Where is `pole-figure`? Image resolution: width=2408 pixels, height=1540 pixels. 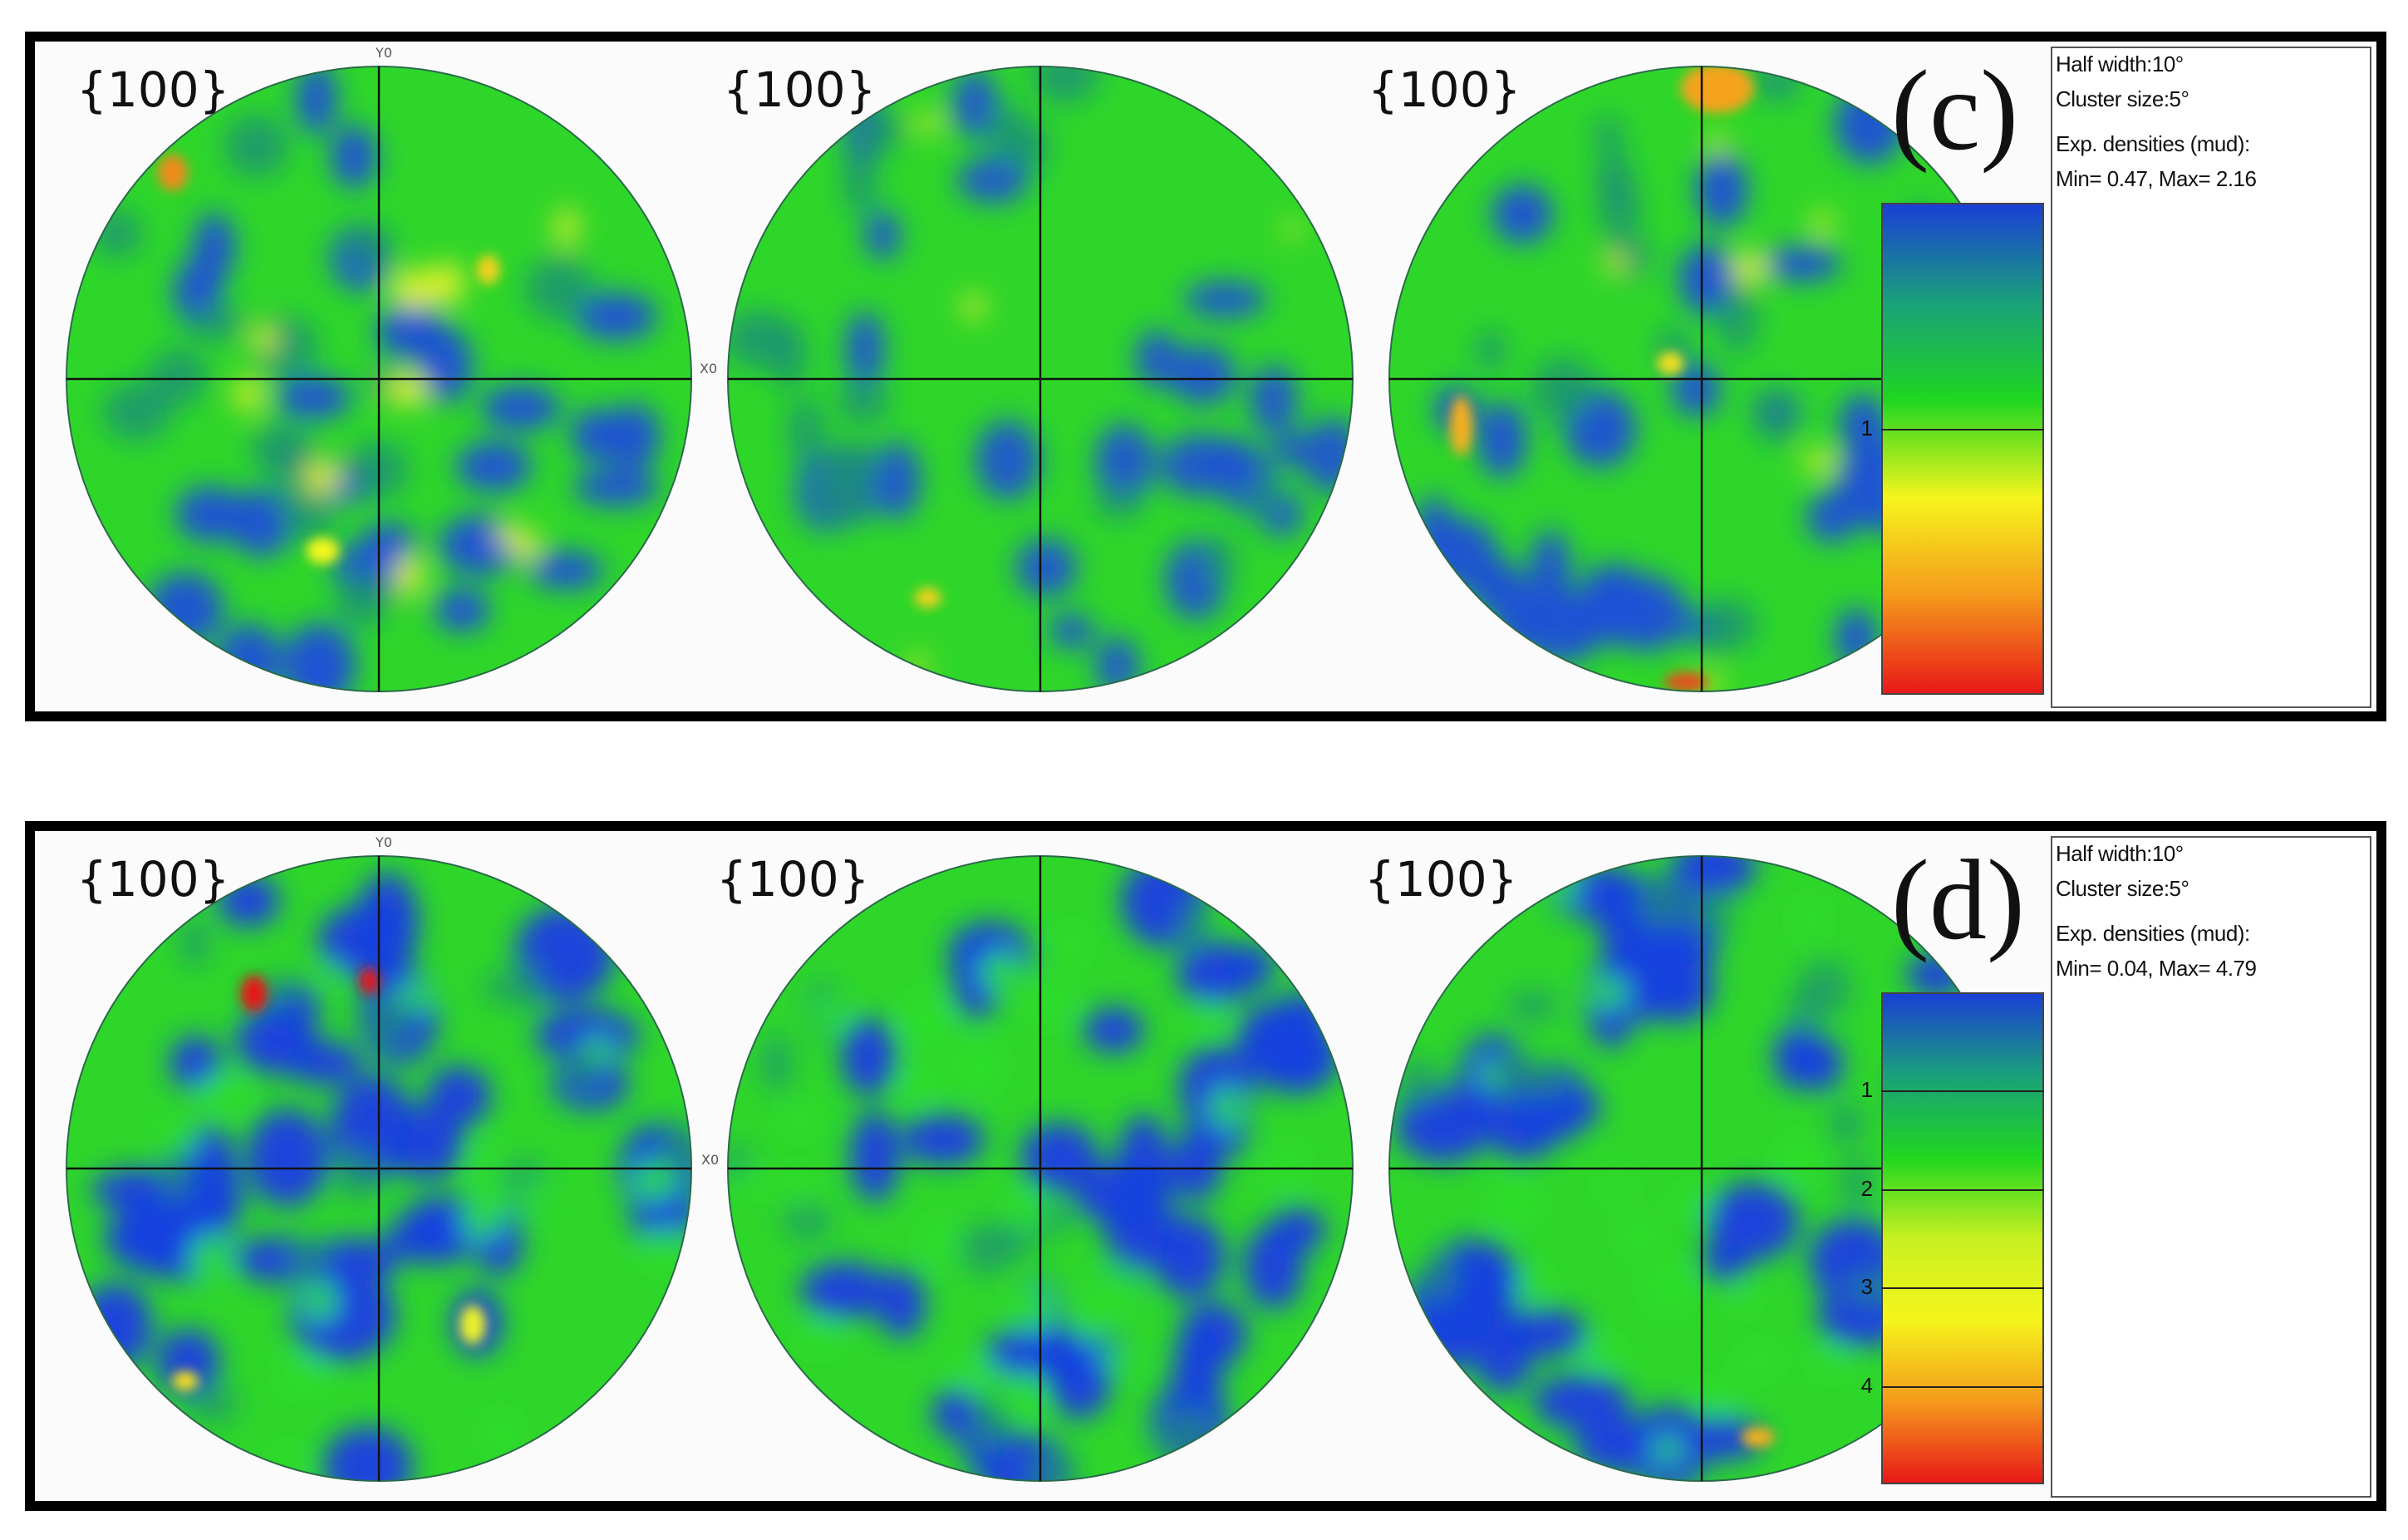
pole-figure is located at coordinates (1040, 378).